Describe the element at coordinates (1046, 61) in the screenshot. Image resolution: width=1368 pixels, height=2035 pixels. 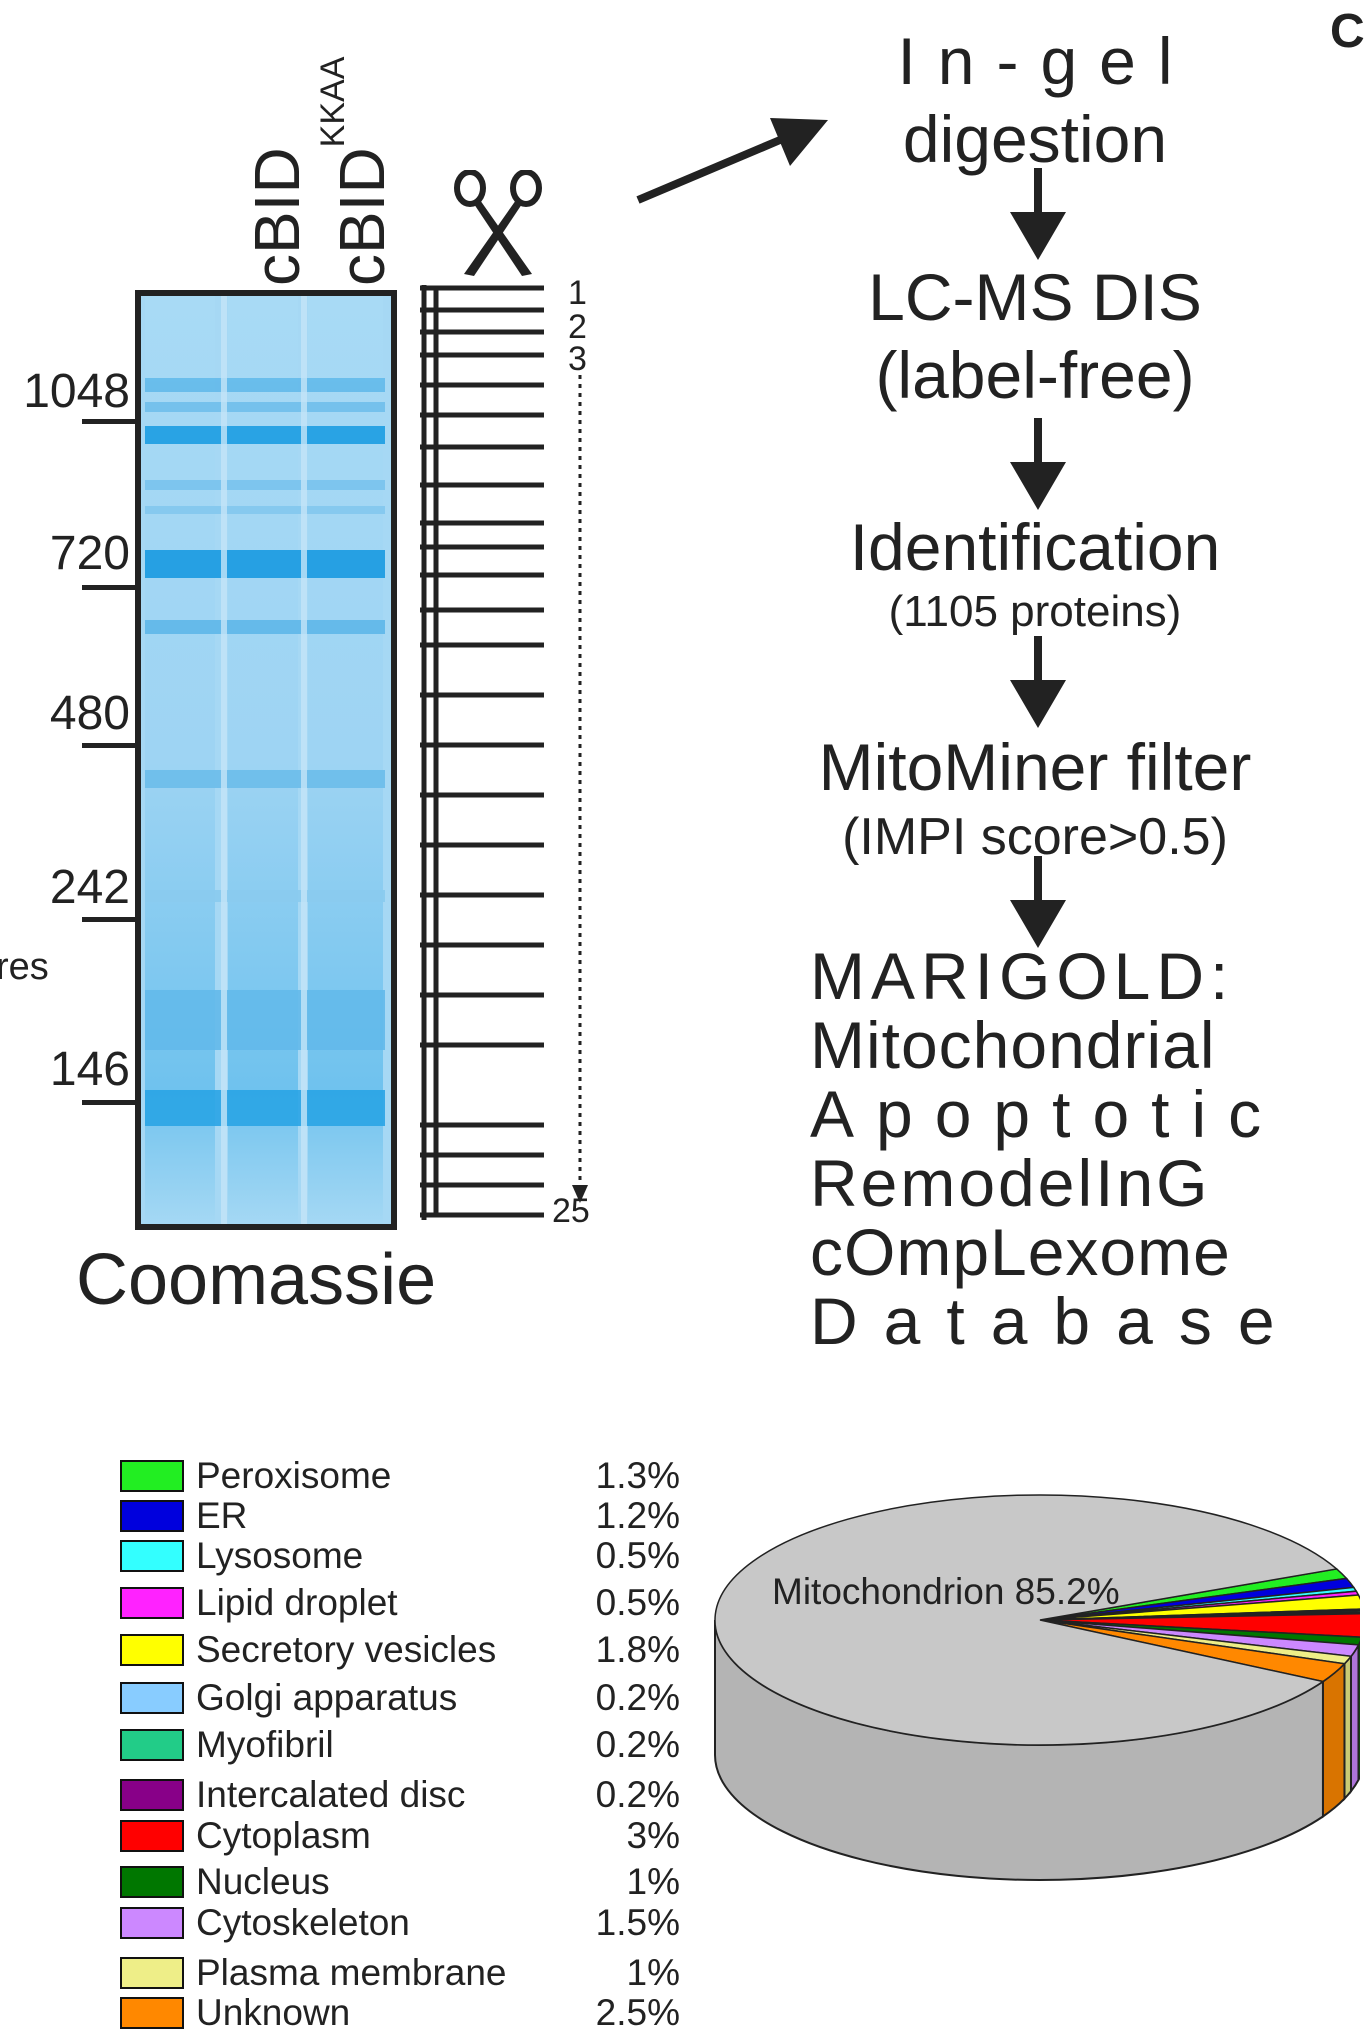
I see `step-title: In-gel` at that location.